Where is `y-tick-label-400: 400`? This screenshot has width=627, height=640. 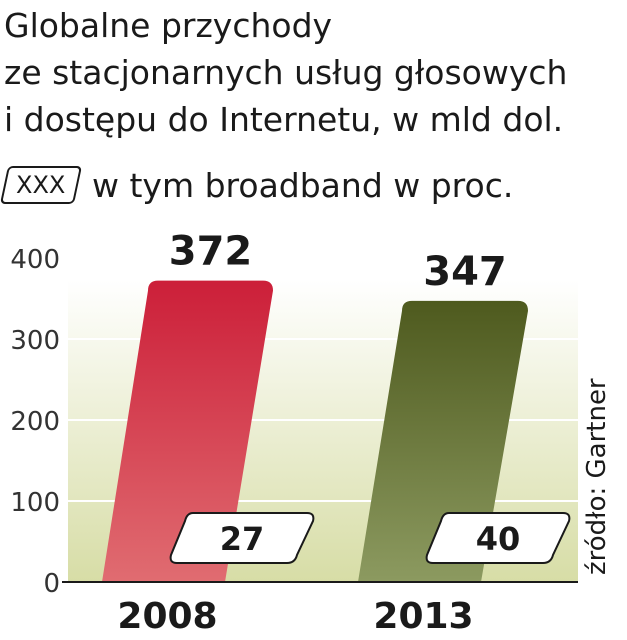
y-tick-label-400: 400 is located at coordinates (35, 260).